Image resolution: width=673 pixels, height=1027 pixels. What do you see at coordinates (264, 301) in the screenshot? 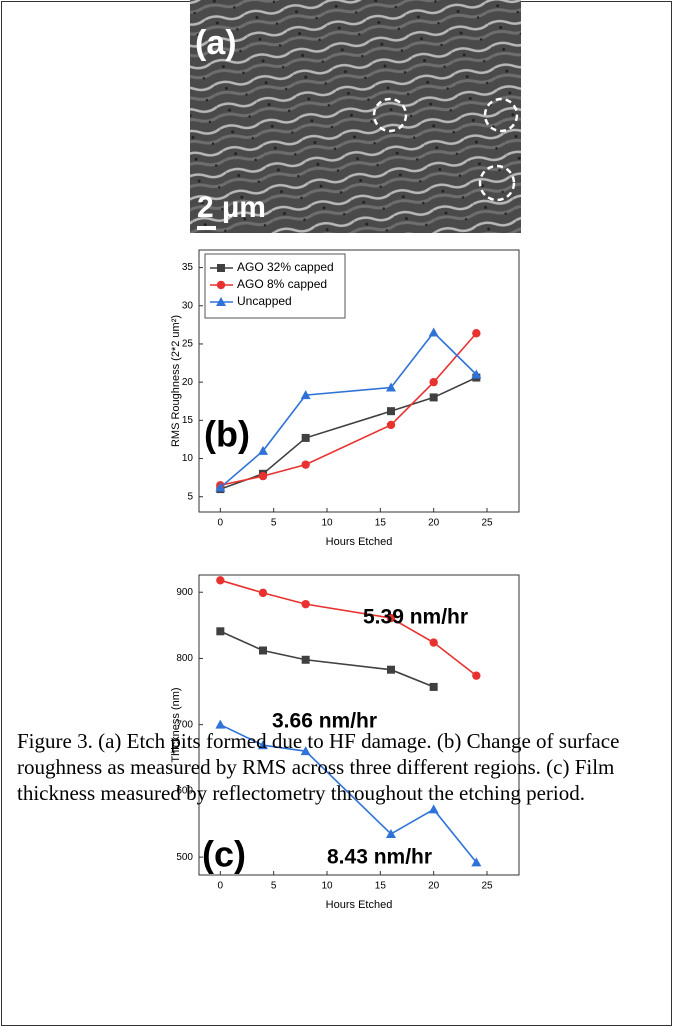
I see `legend-label: Uncapped` at bounding box center [264, 301].